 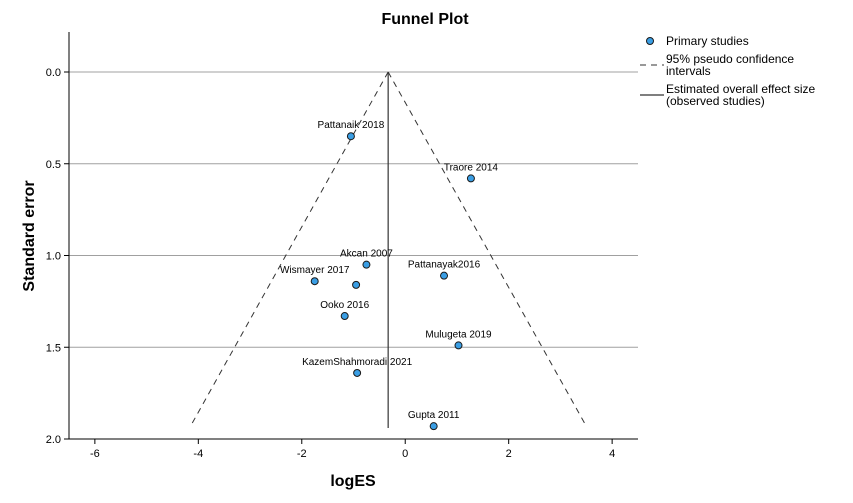 What do you see at coordinates (53, 73) in the screenshot?
I see `y-tick-label: 0.0` at bounding box center [53, 73].